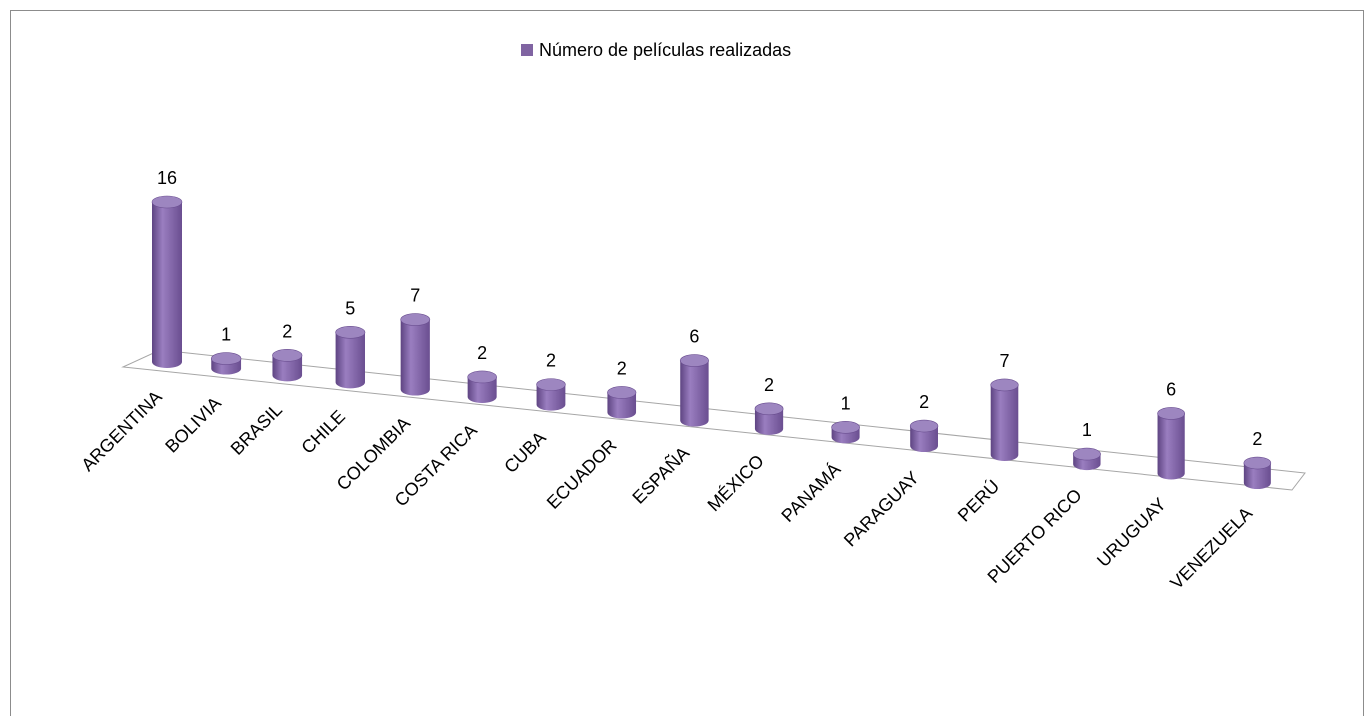  Describe the element at coordinates (167, 178) in the screenshot. I see `value-label: 16` at that location.